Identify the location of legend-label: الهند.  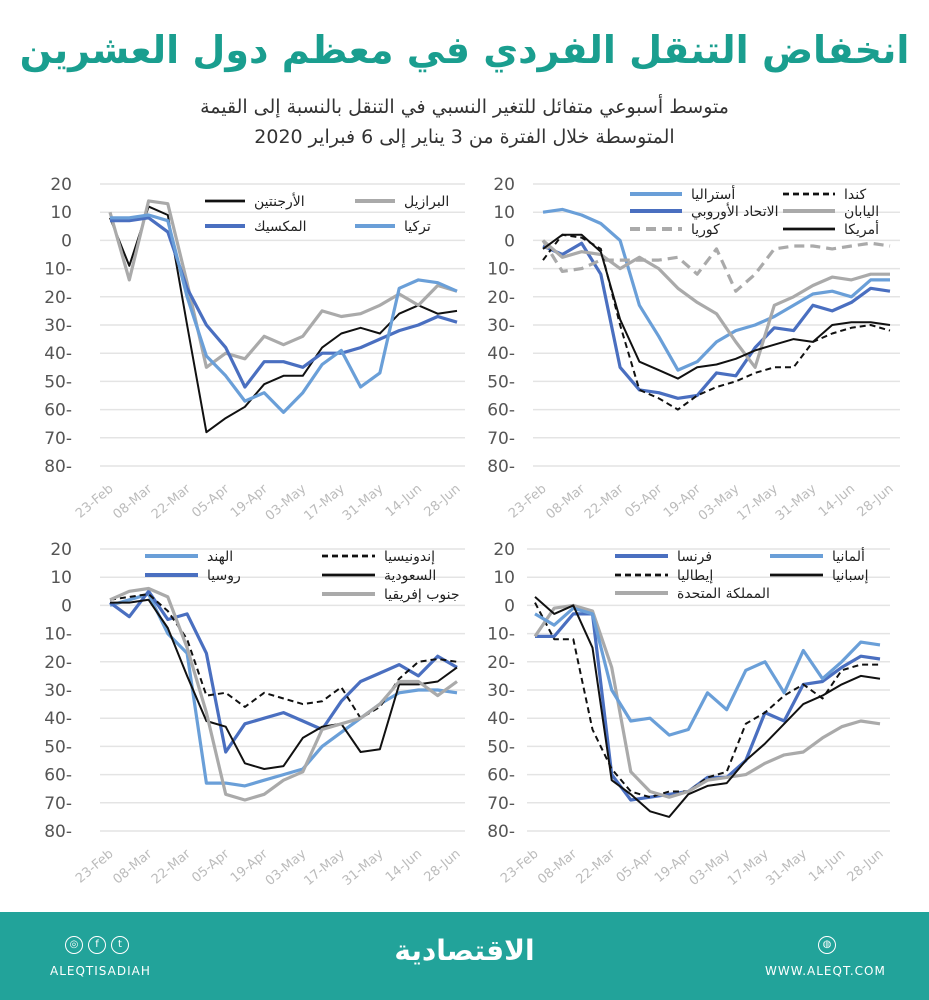
(220, 557).